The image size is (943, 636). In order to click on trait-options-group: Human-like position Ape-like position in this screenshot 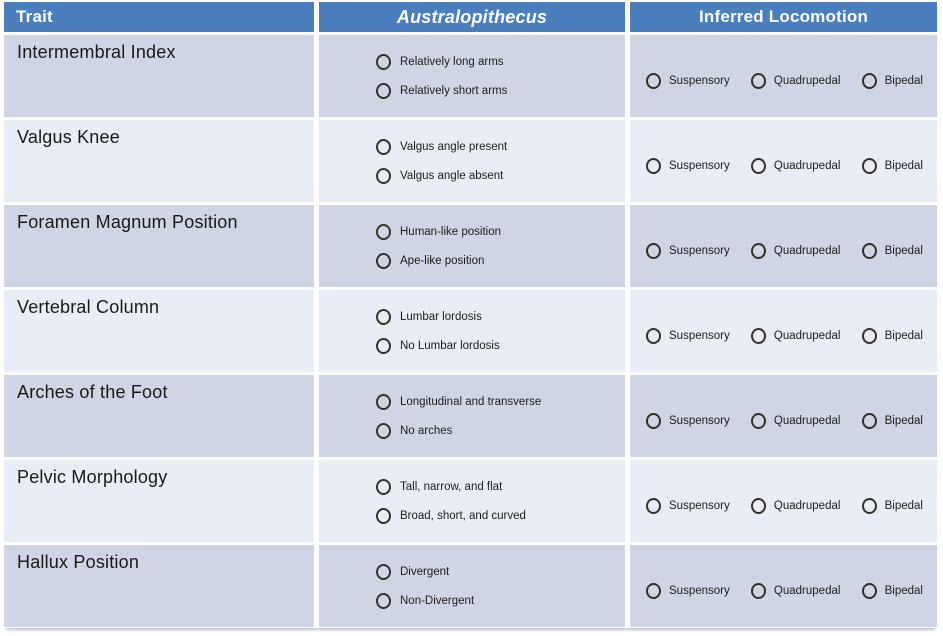, I will do `click(472, 246)`.